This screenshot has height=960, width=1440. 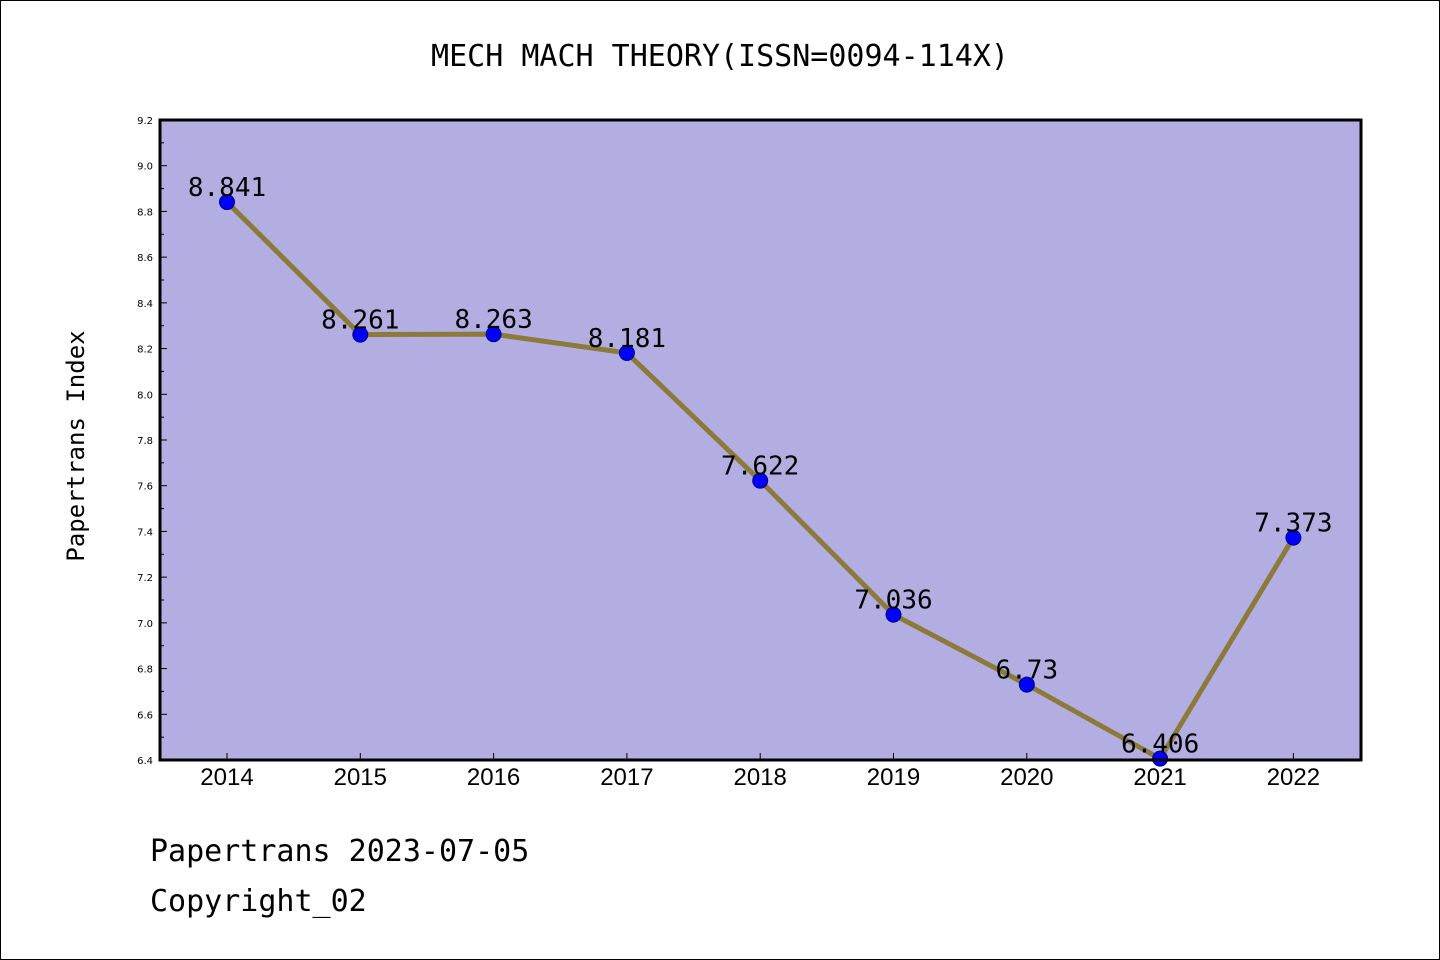 I want to click on y-tick-label: 9.0, so click(x=145, y=167).